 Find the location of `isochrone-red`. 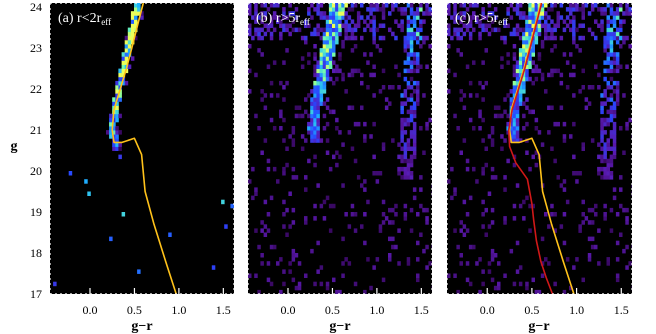

isochrone-red is located at coordinates (530, 148).